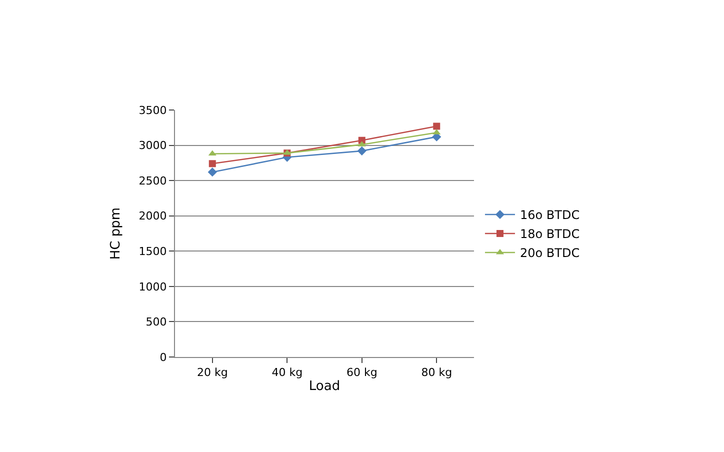 The height and width of the screenshot is (452, 724). What do you see at coordinates (116, 233) in the screenshot?
I see `y-axis-title: HC ppm` at bounding box center [116, 233].